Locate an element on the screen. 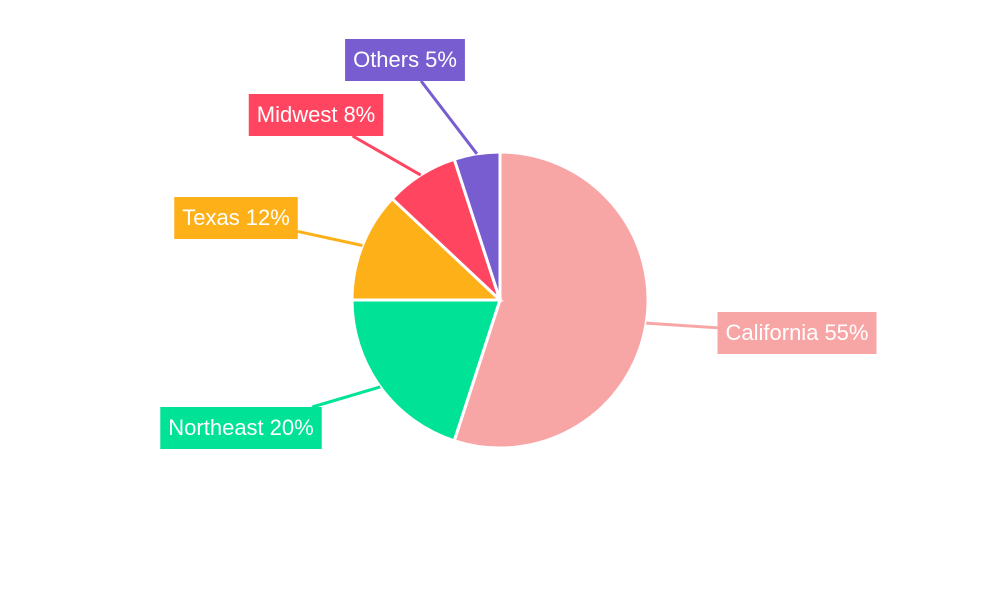  slice-label: California 55% is located at coordinates (761, 333).